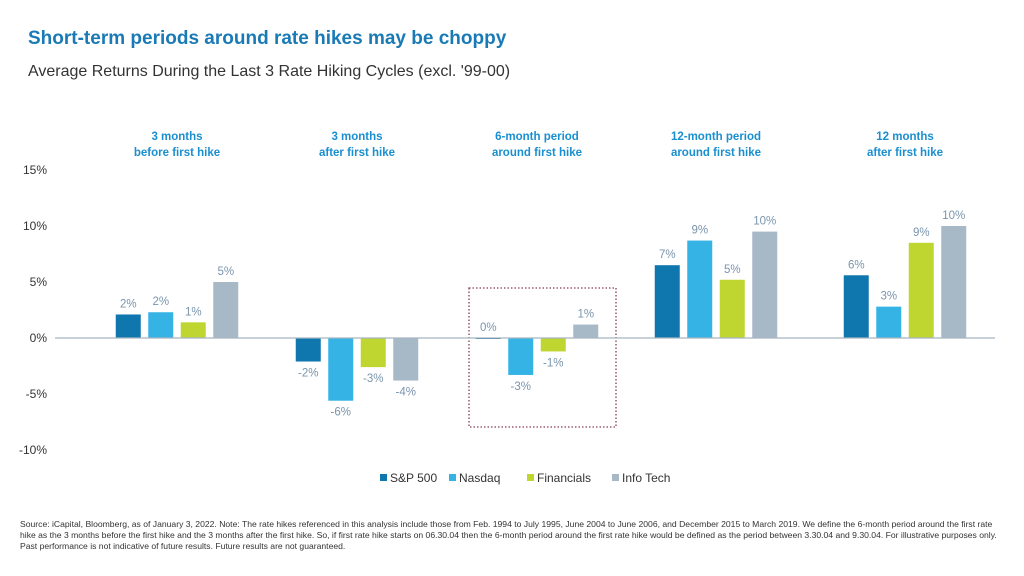 Image resolution: width=1024 pixels, height=576 pixels. I want to click on data-label: 7%, so click(667, 255).